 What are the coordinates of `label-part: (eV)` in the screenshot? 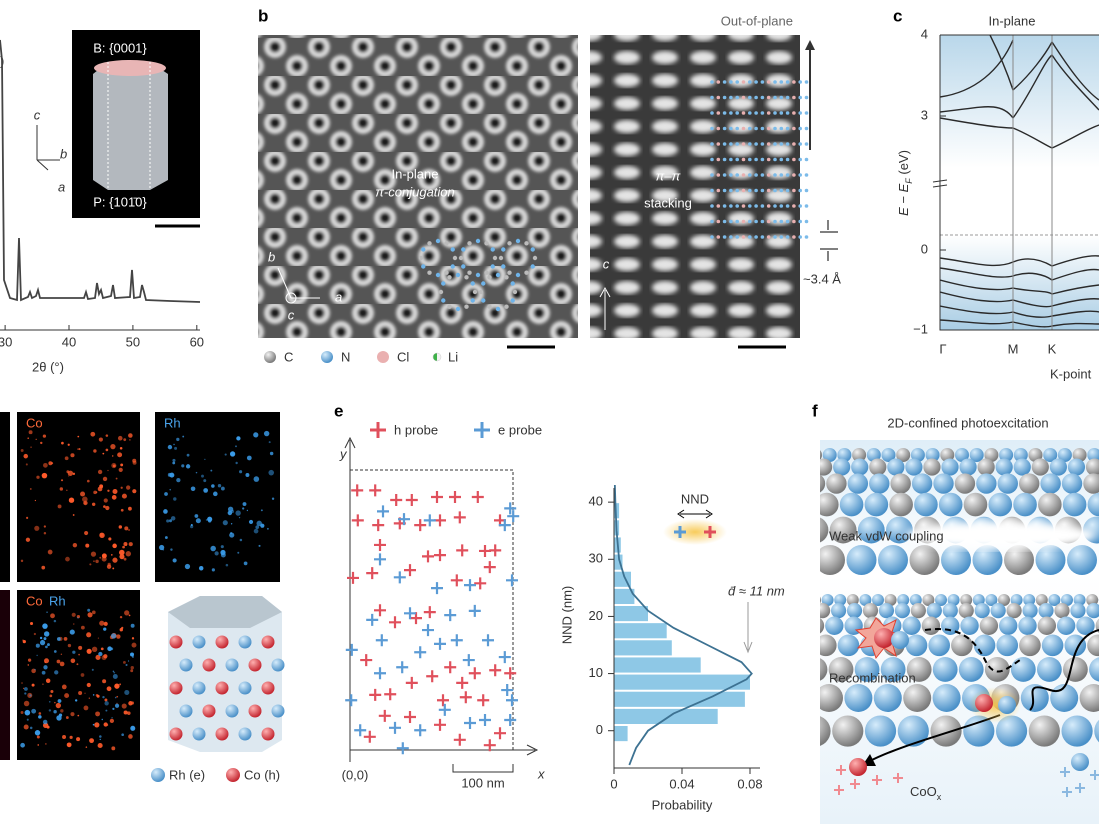 It's located at (903, 164).